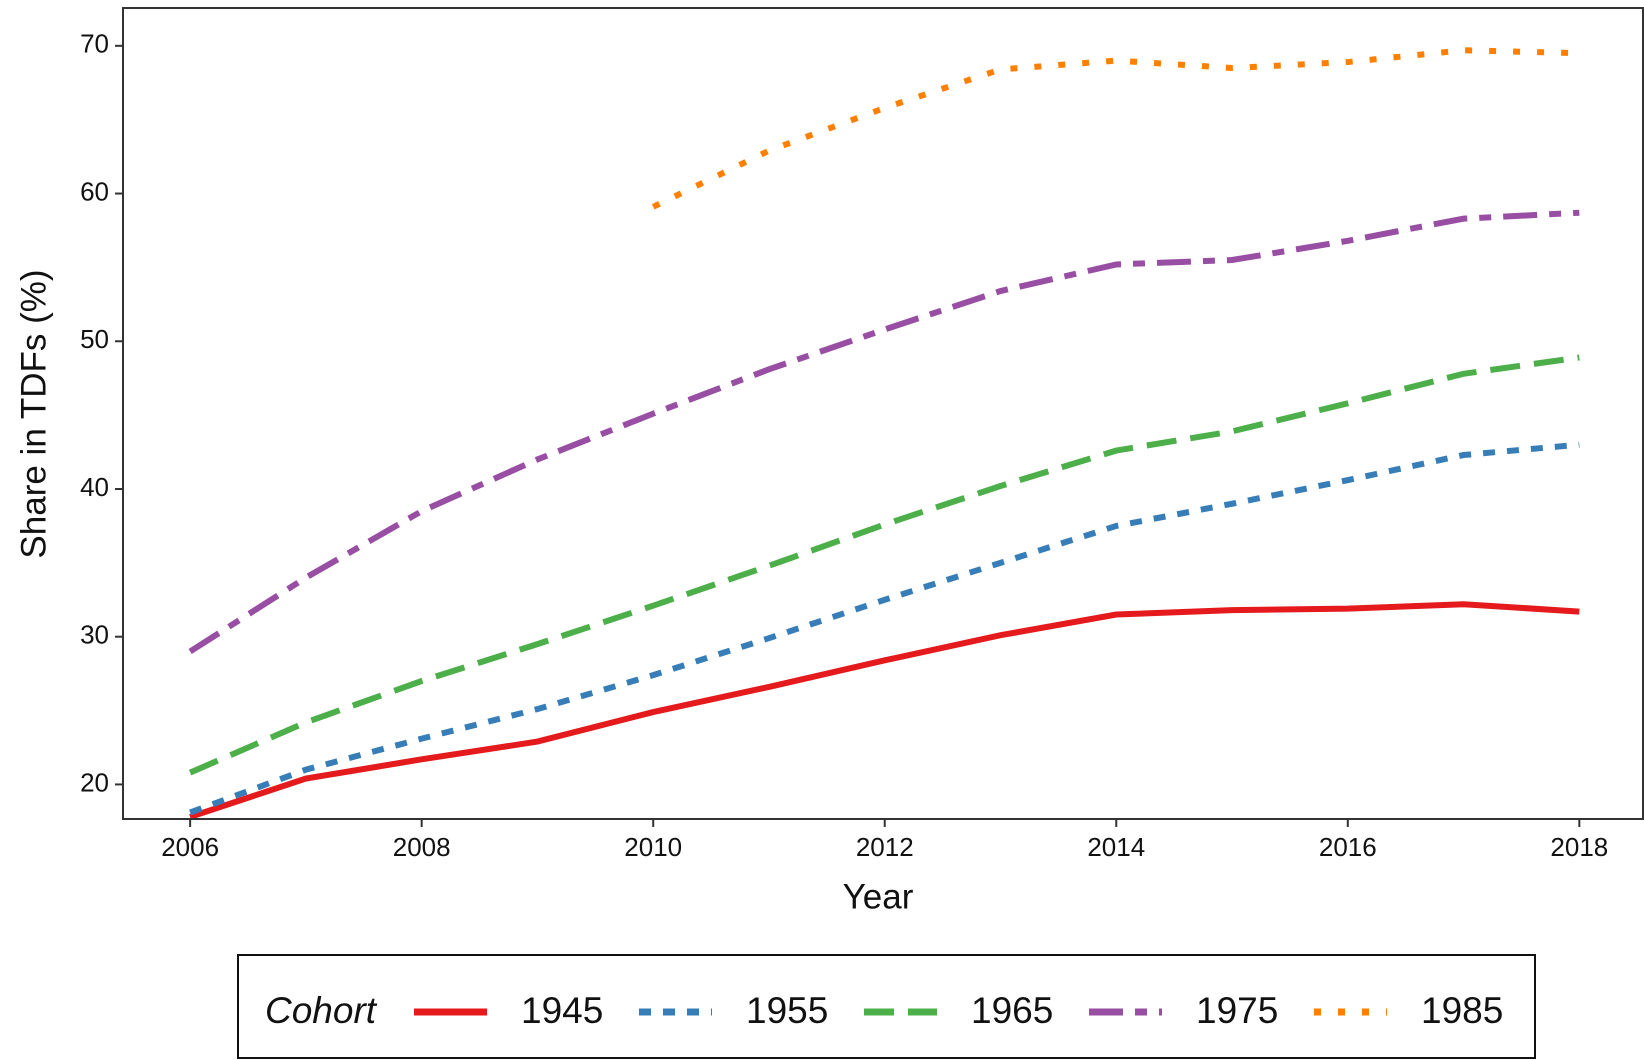  Describe the element at coordinates (1237, 1010) in the screenshot. I see `legend-label: 1975` at that location.